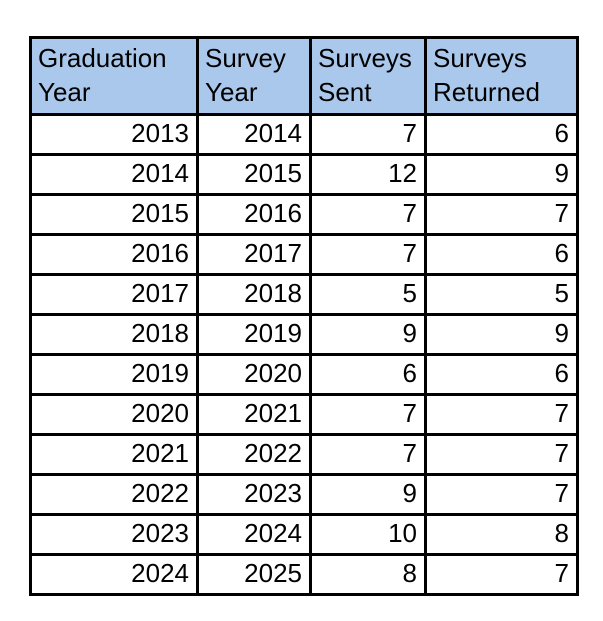 The width and height of the screenshot is (603, 621). What do you see at coordinates (254, 134) in the screenshot?
I see `cell-survey-year: 2014` at bounding box center [254, 134].